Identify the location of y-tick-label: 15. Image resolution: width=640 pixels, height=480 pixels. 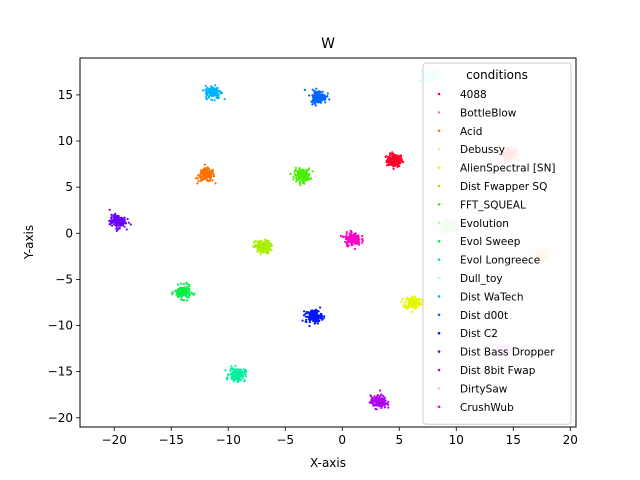
(65, 95).